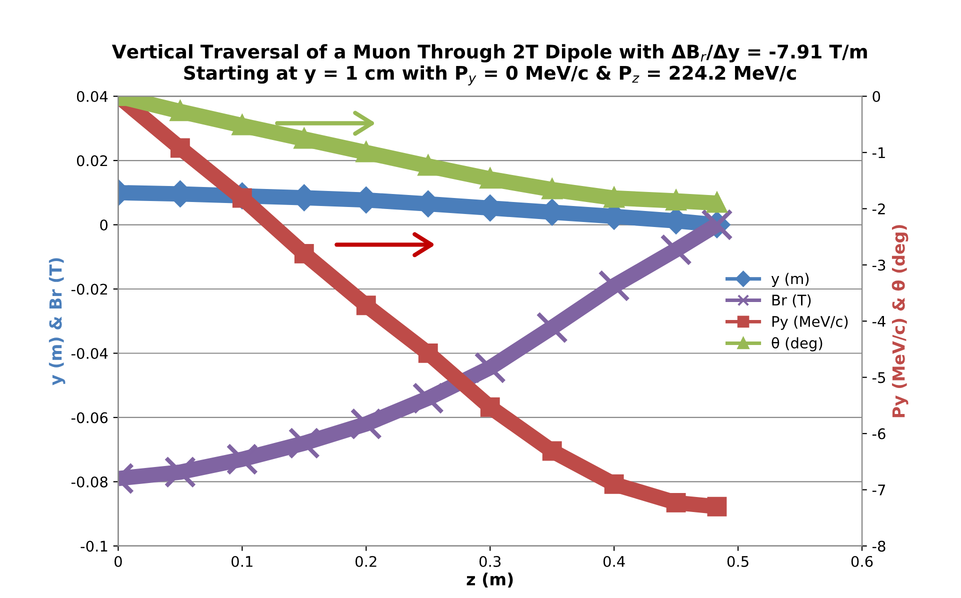 This screenshot has height=598, width=961. Describe the element at coordinates (89, 418) in the screenshot. I see `y-tick-label: -0.06` at that location.